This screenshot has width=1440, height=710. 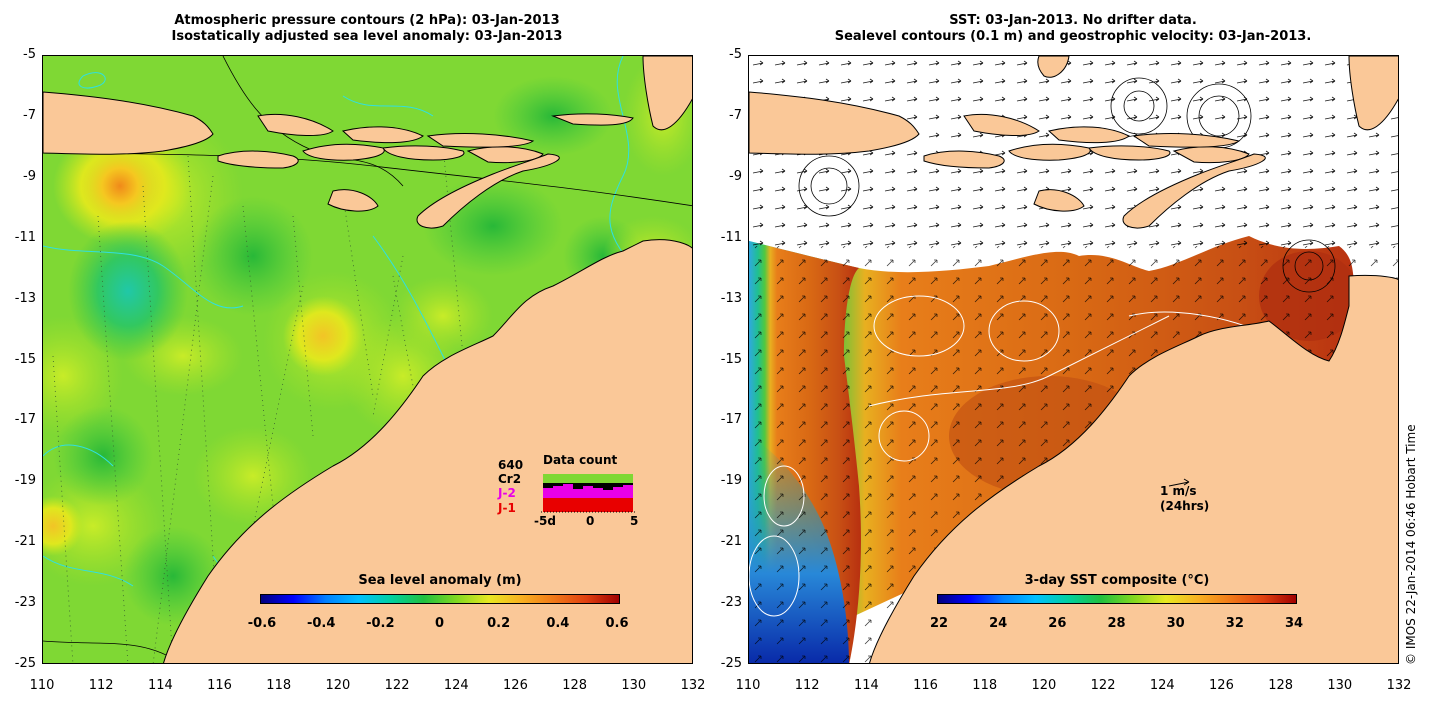 What do you see at coordinates (1073, 20) in the screenshot?
I see `right-title-line1: SST: 03-Jan-2013. No drifter data.` at bounding box center [1073, 20].